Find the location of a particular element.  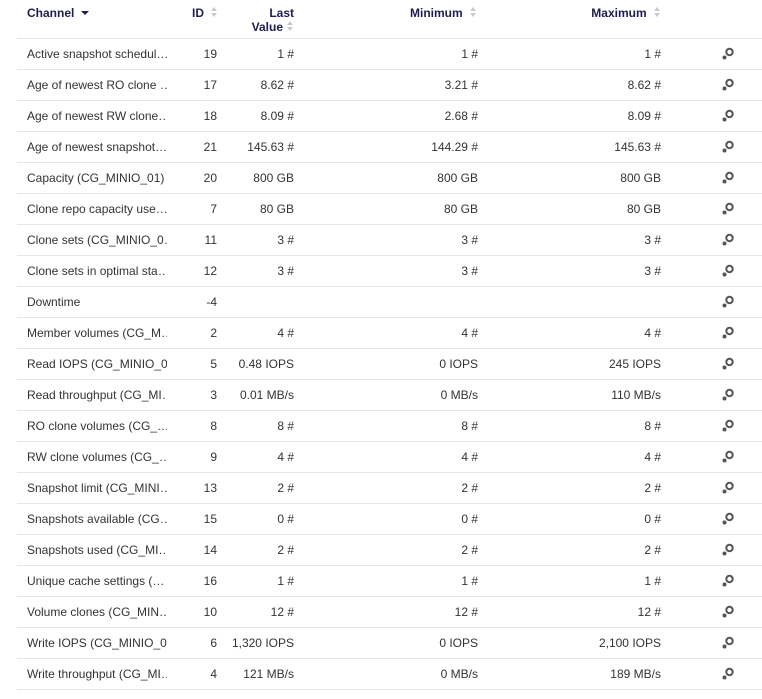

maximum-cell: 8 # is located at coordinates (652, 426).